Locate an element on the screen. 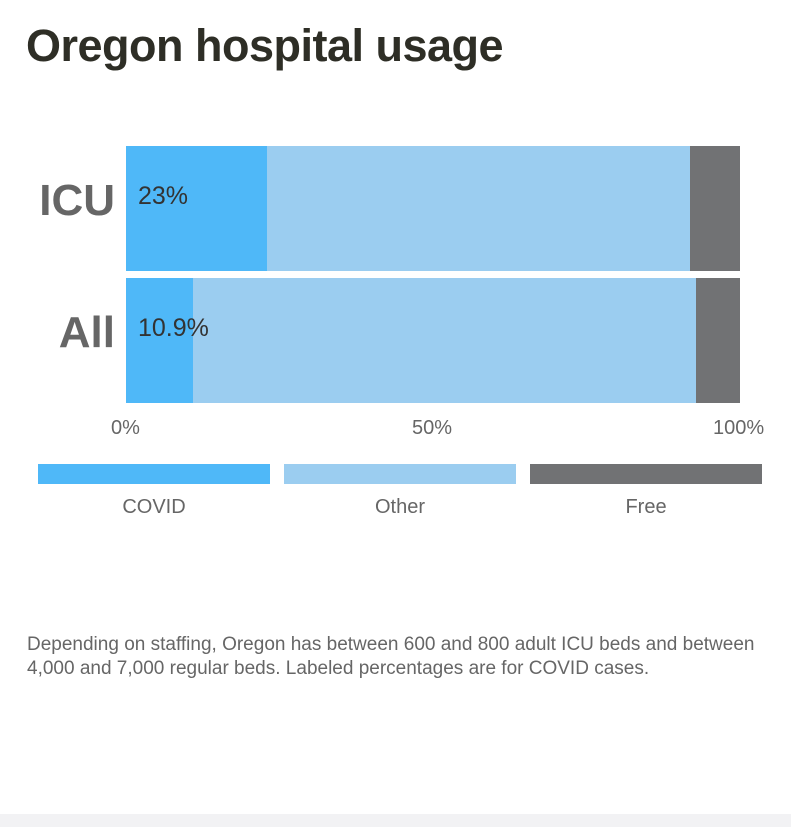 Image resolution: width=791 pixels, height=827 pixels. chart-title: Oregon hospital usage is located at coordinates (265, 45).